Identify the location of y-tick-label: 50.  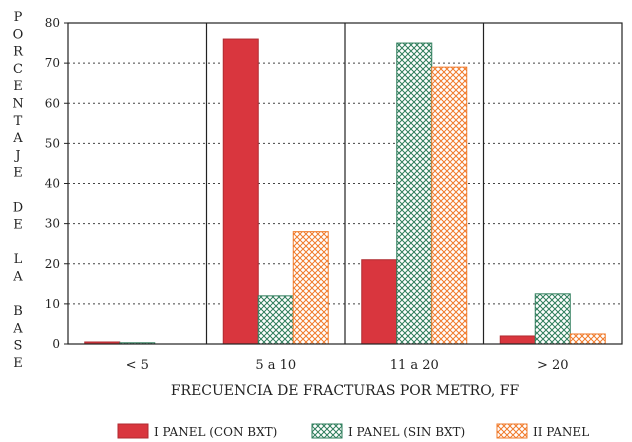
(52, 143).